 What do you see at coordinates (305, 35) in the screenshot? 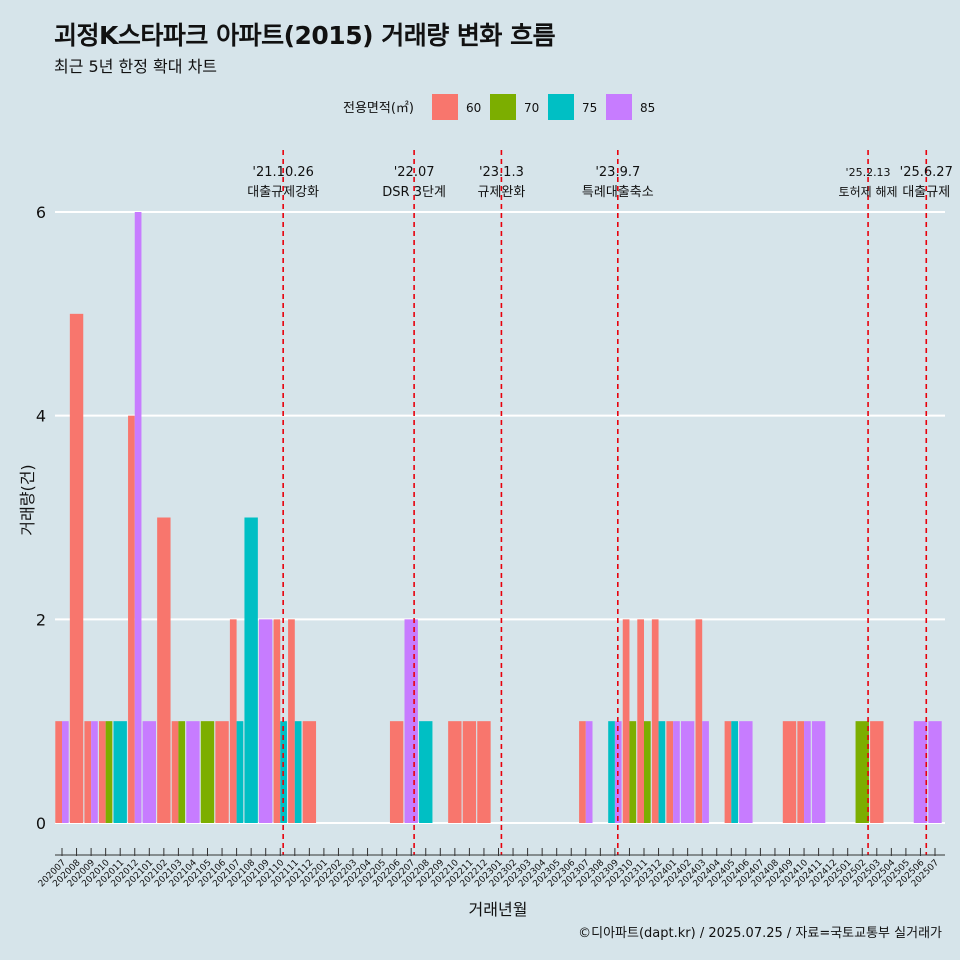
I see `chart-title: 괴정K스타파크 아파트(2015) 거래량 변화 흐름` at bounding box center [305, 35].